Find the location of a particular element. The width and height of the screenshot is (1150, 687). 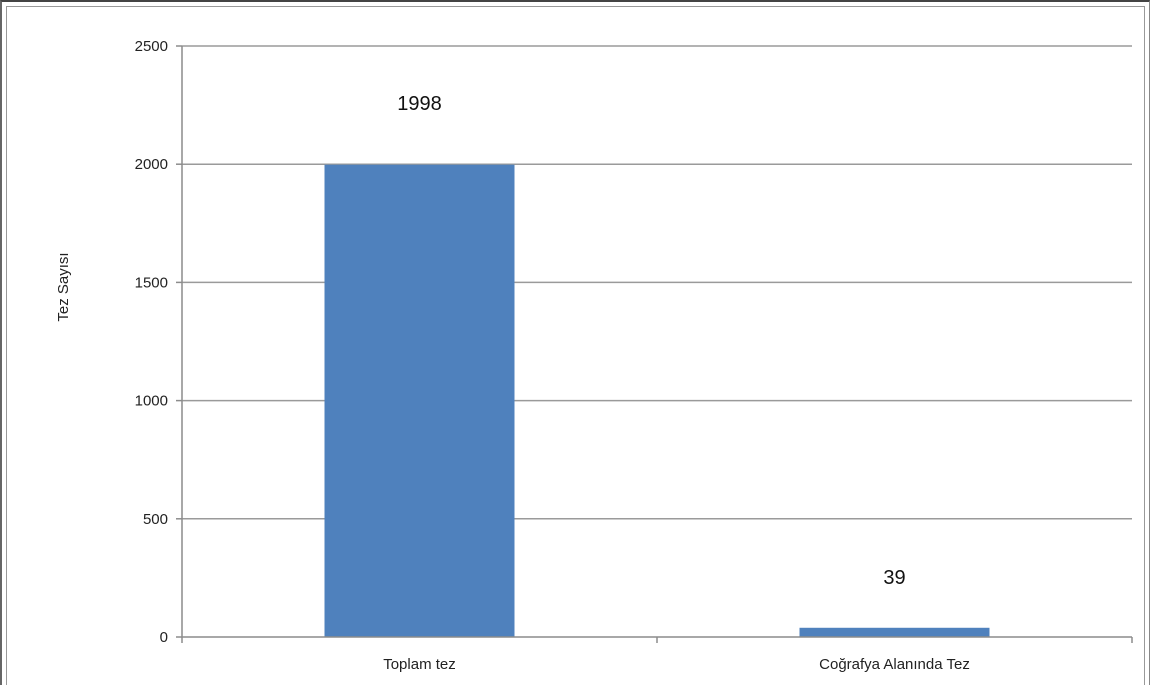

data-label: 1998 is located at coordinates (419, 104).